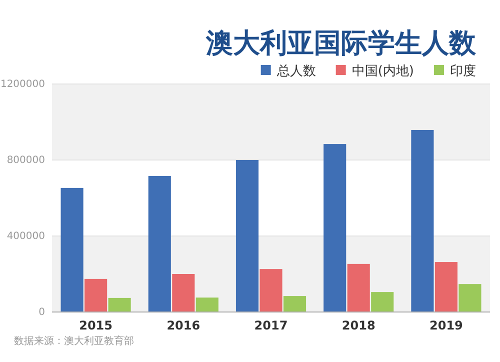 The image size is (500, 362). Describe the element at coordinates (446, 325) in the screenshot. I see `x-tick-label: 2019` at that location.